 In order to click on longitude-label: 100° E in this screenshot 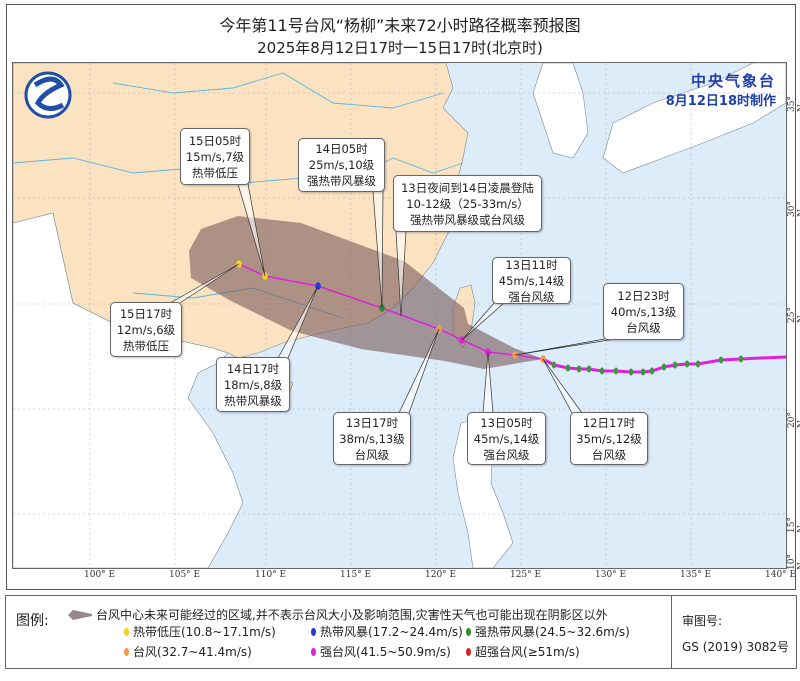, I will do `click(100, 575)`.